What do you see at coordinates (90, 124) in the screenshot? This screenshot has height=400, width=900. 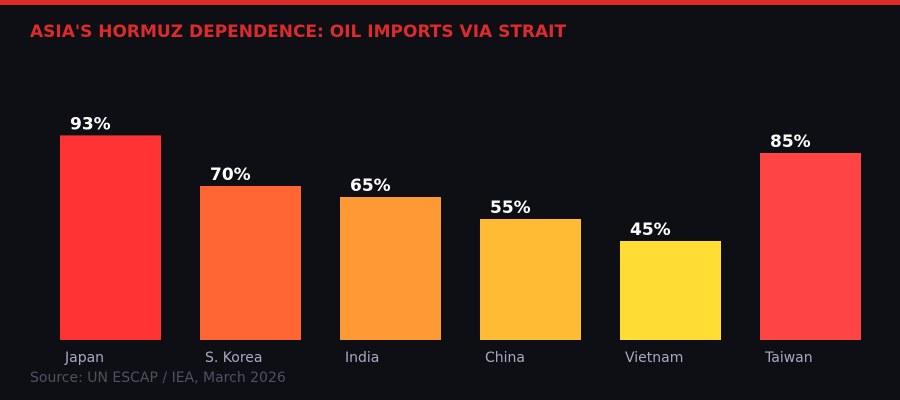 I see `data-label: 93%` at bounding box center [90, 124].